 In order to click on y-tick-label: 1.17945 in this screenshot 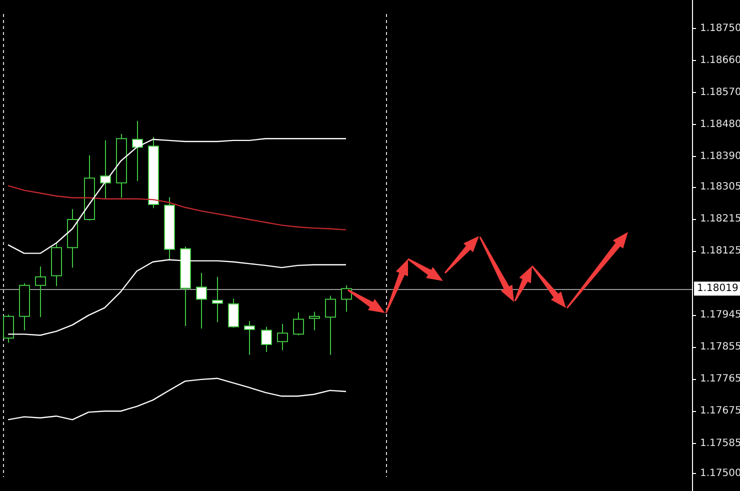, I will do `click(720, 315)`.